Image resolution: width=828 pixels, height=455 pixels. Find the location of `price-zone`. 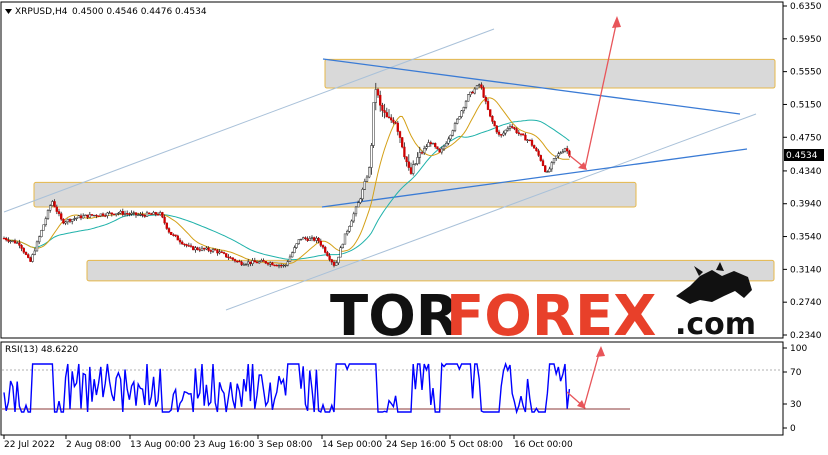

price-zone is located at coordinates (335, 194).